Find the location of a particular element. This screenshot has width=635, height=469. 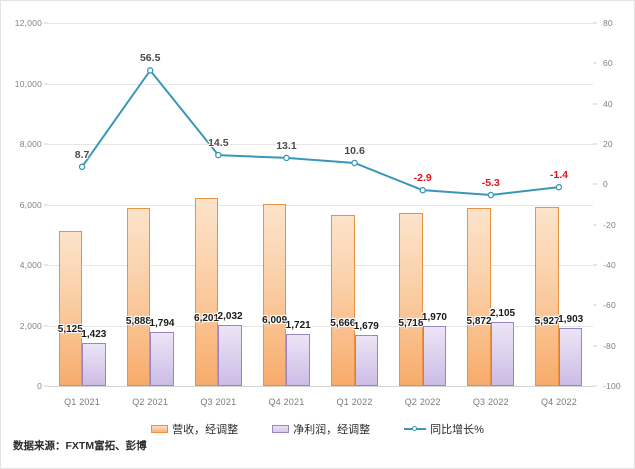

category-label: Q2 2021 is located at coordinates (150, 402).